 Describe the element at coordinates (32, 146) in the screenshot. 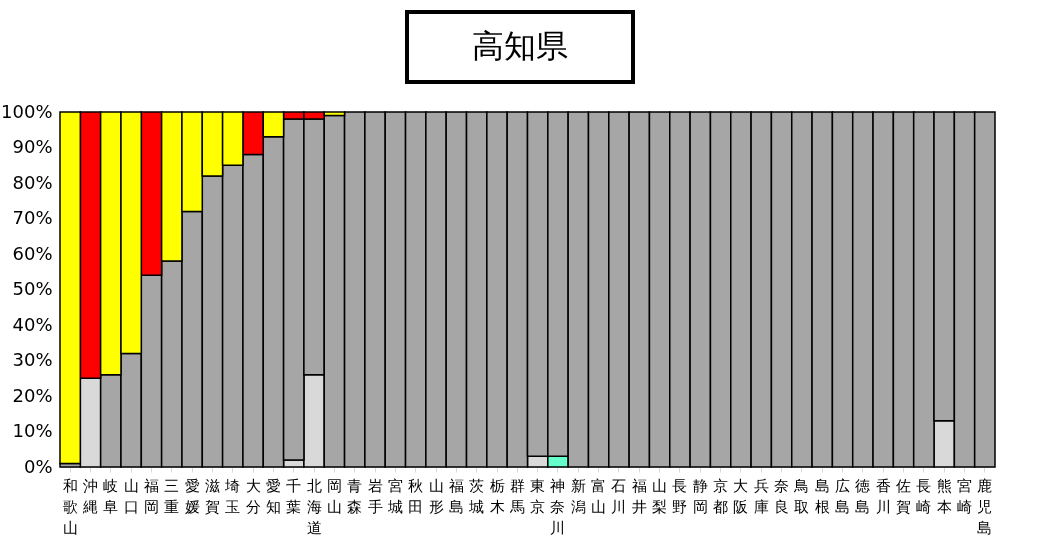

I see `y-tick-label: 90%` at that location.